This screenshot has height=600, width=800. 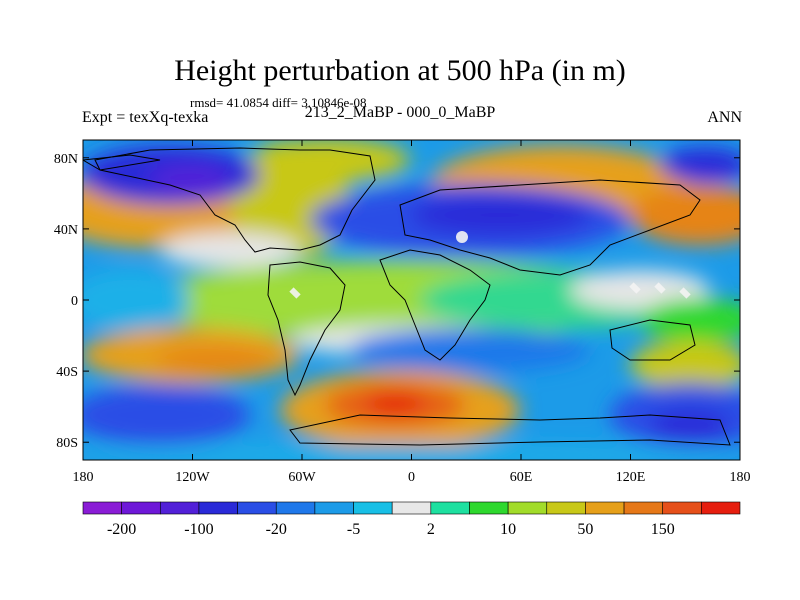 I want to click on colorbar-label: -5, so click(x=353, y=529).